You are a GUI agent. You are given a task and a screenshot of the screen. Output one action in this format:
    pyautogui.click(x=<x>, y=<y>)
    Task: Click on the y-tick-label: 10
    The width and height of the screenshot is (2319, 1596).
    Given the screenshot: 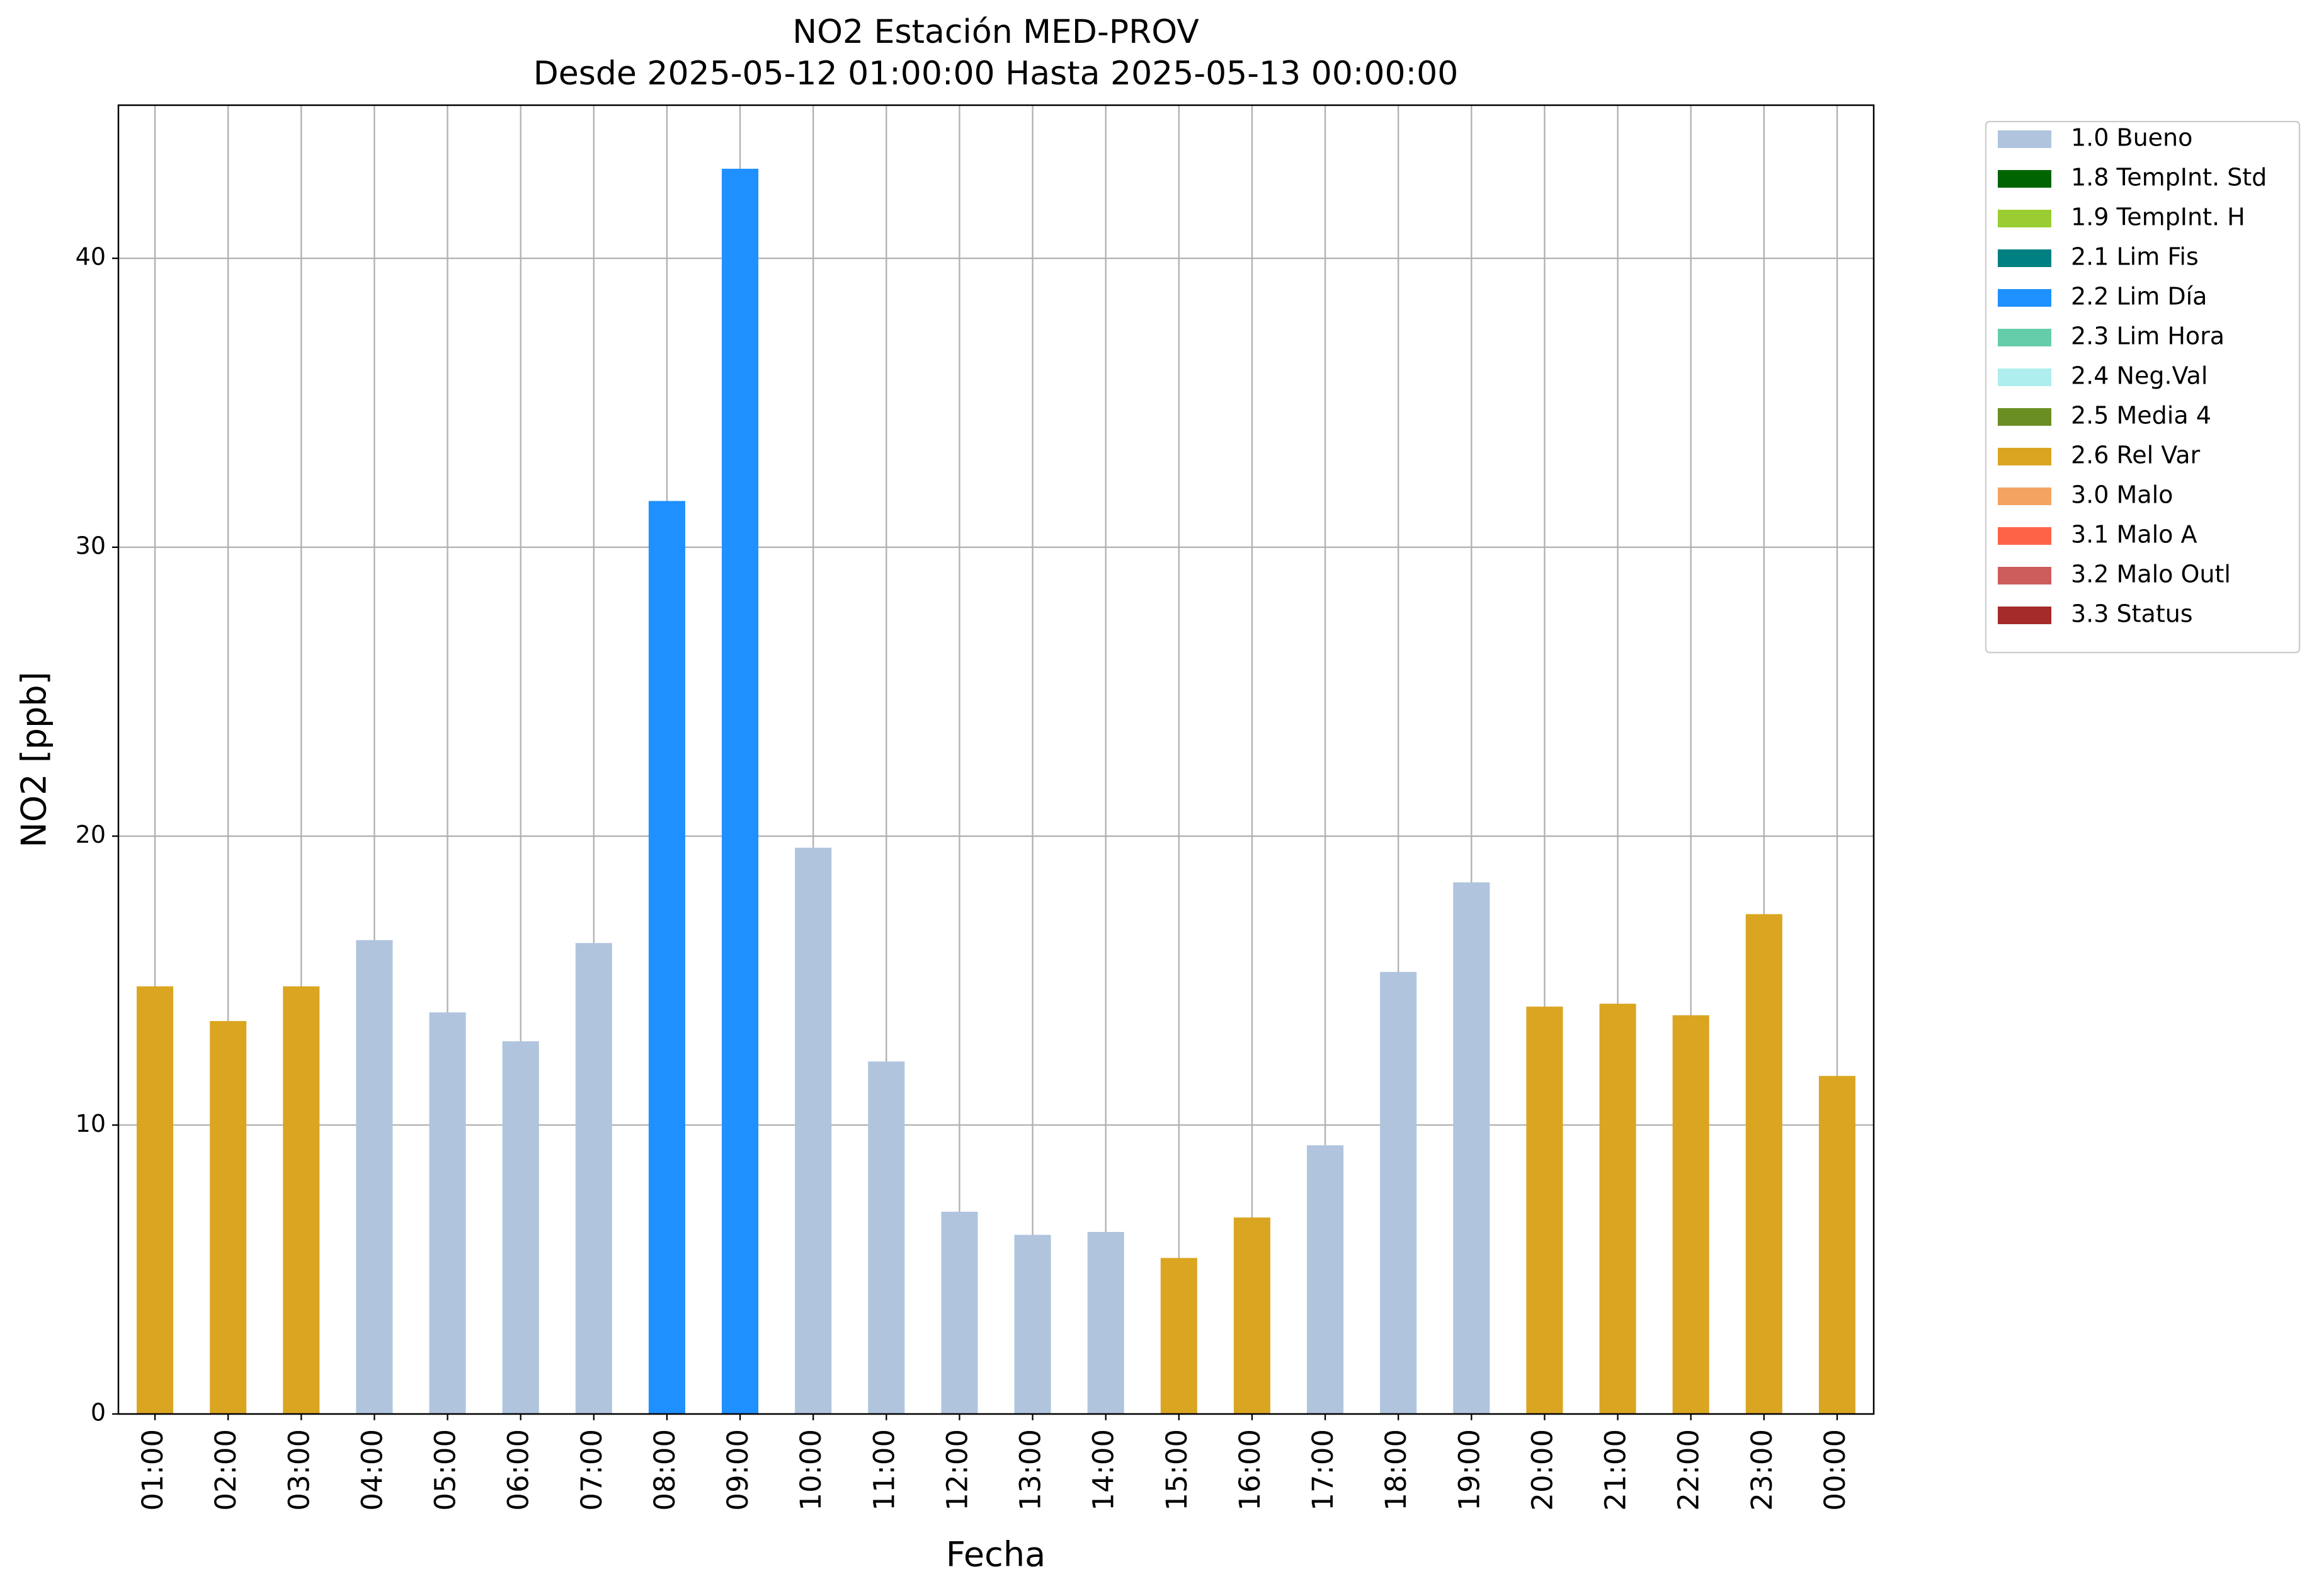 What is the action you would take?
    pyautogui.click(x=91, y=1123)
    